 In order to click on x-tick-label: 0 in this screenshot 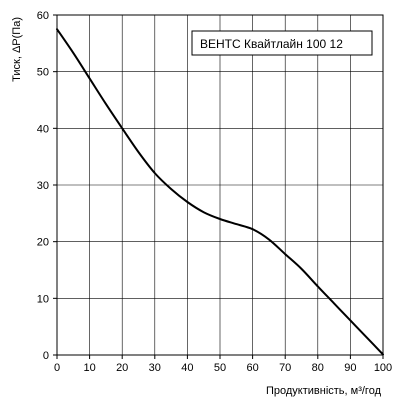, I will do `click(57, 368)`.